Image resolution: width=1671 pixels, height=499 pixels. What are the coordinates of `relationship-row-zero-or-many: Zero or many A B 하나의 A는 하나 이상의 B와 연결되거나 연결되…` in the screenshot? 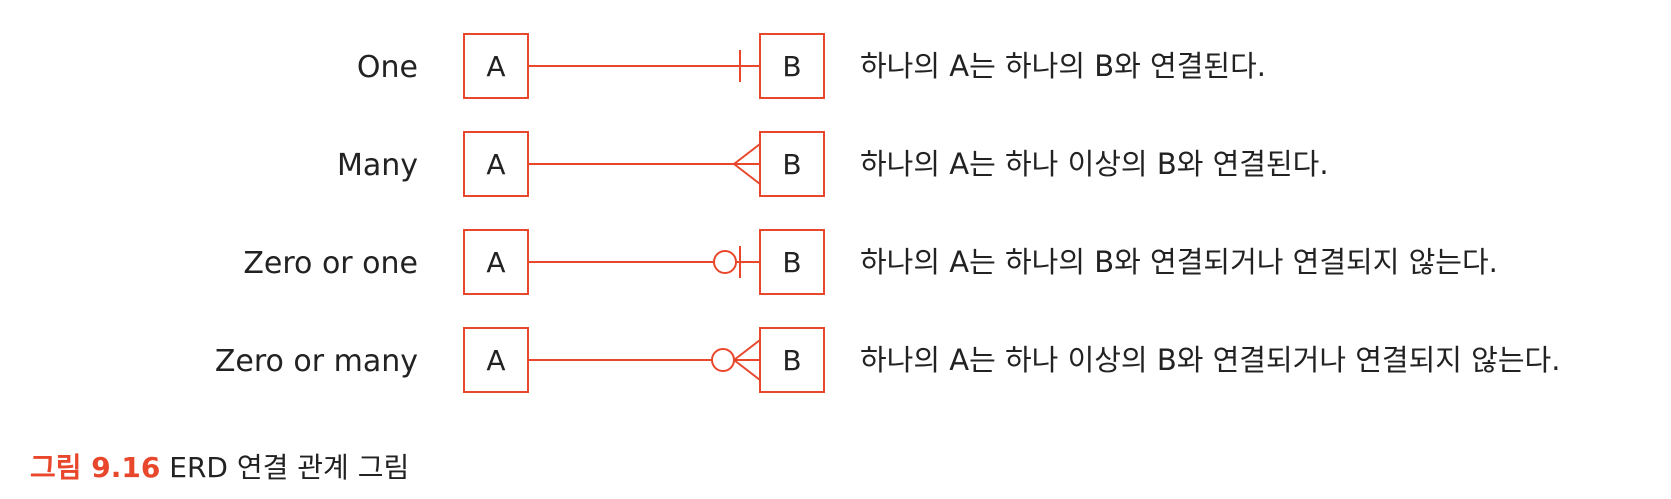 It's located at (887, 360).